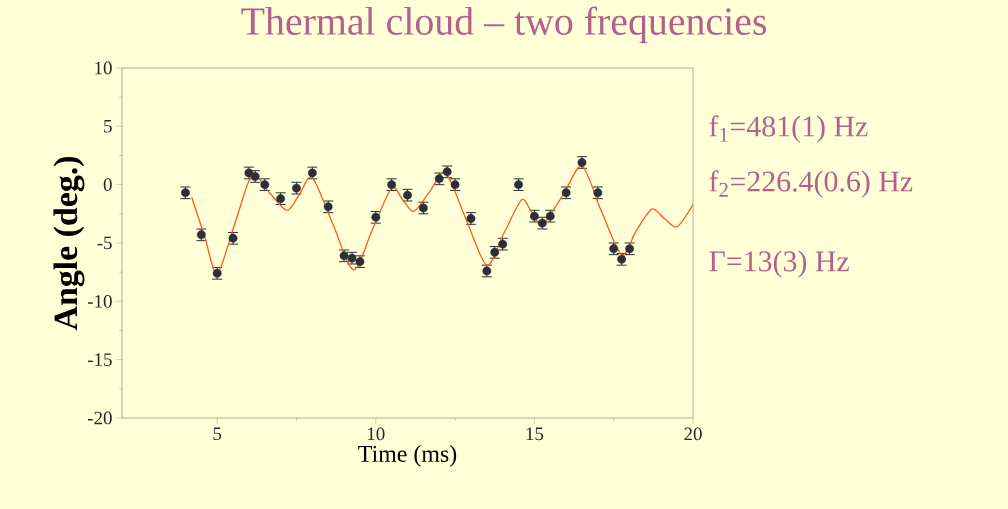 The width and height of the screenshot is (1008, 509). What do you see at coordinates (788, 129) in the screenshot?
I see `text: f$_{1}$=481(1) Hz` at bounding box center [788, 129].